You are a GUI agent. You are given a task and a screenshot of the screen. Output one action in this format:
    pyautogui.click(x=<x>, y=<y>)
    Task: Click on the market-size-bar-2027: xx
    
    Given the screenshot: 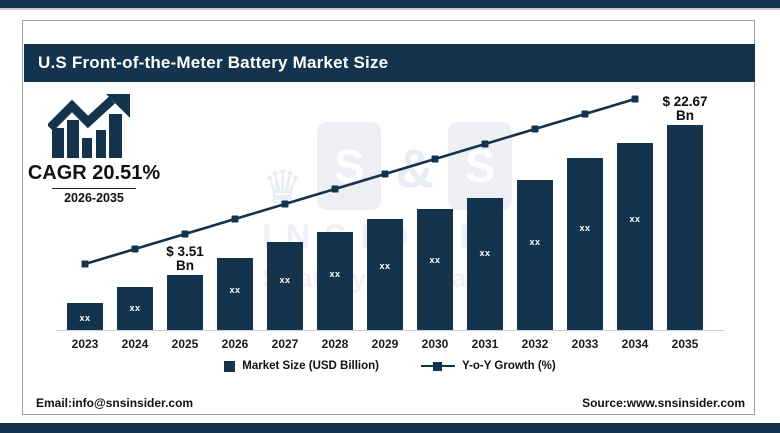 What is the action you would take?
    pyautogui.click(x=285, y=286)
    